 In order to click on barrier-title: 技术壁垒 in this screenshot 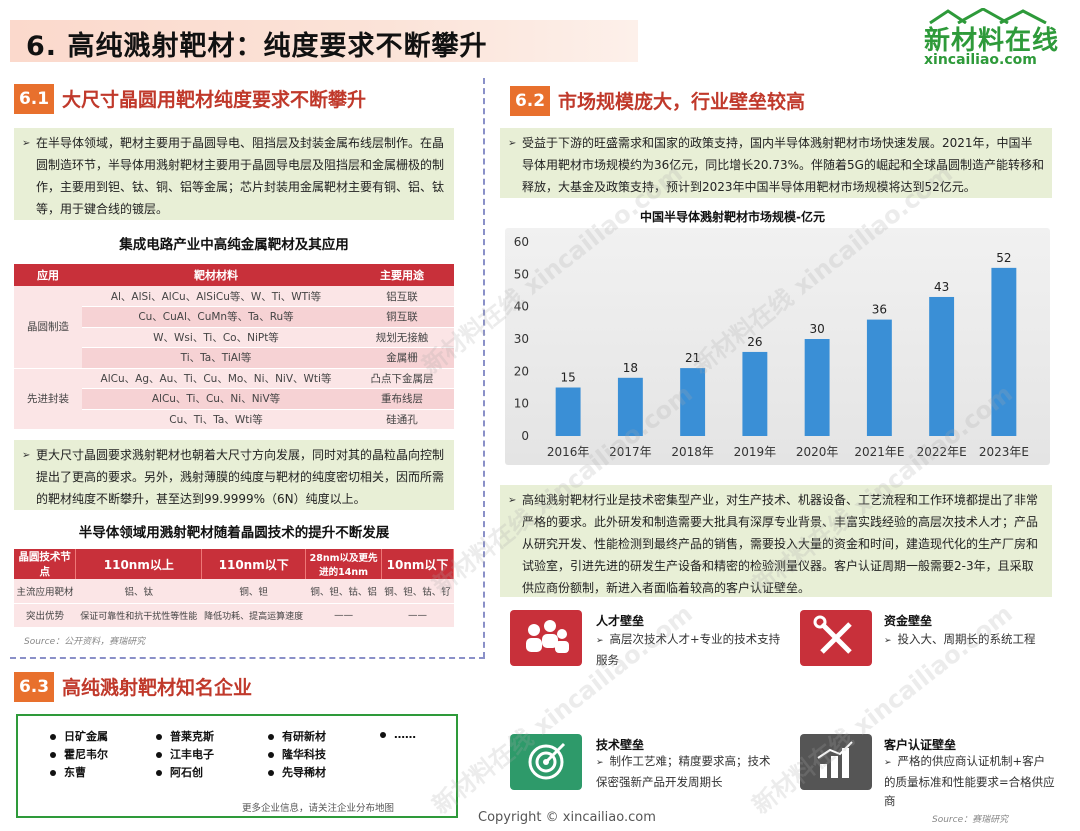, I will do `click(620, 745)`.